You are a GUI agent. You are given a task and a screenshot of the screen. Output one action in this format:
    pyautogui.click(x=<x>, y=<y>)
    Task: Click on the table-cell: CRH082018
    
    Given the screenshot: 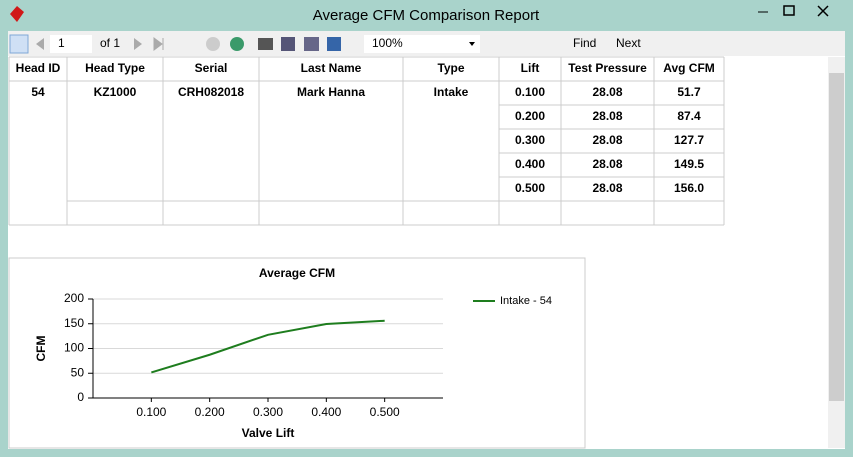 What is the action you would take?
    pyautogui.click(x=211, y=92)
    